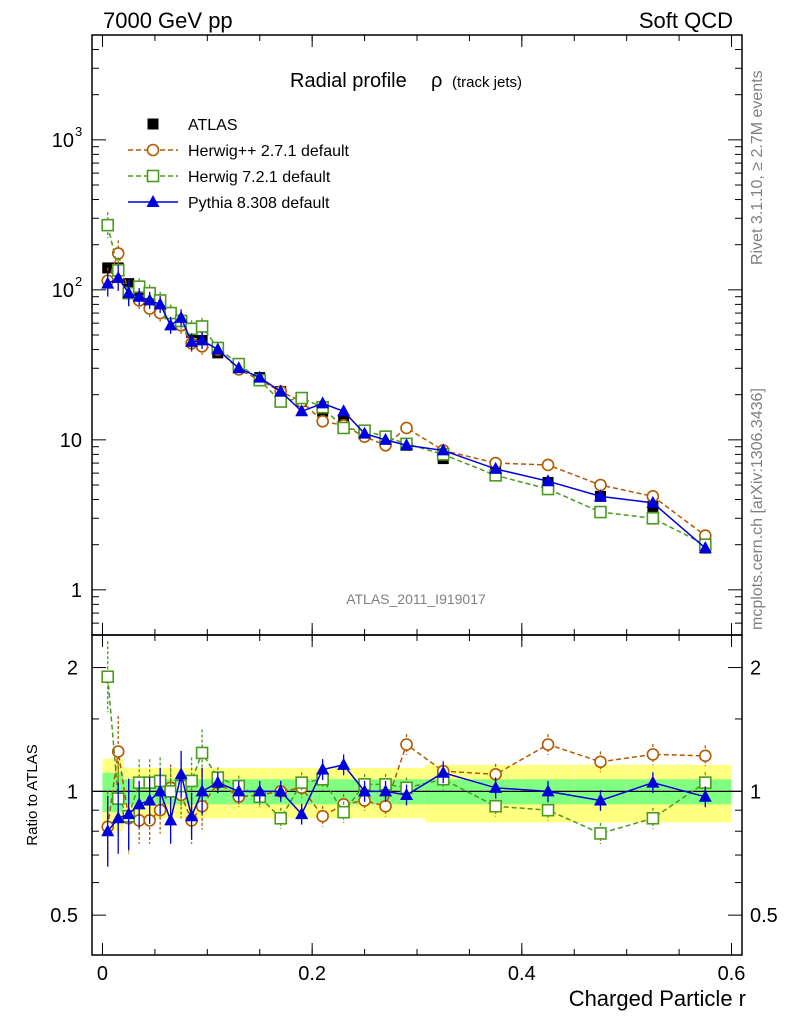  I want to click on side-label-bottom: mcplots.cern.ch [arXiv:1306.3436], so click(757, 509).